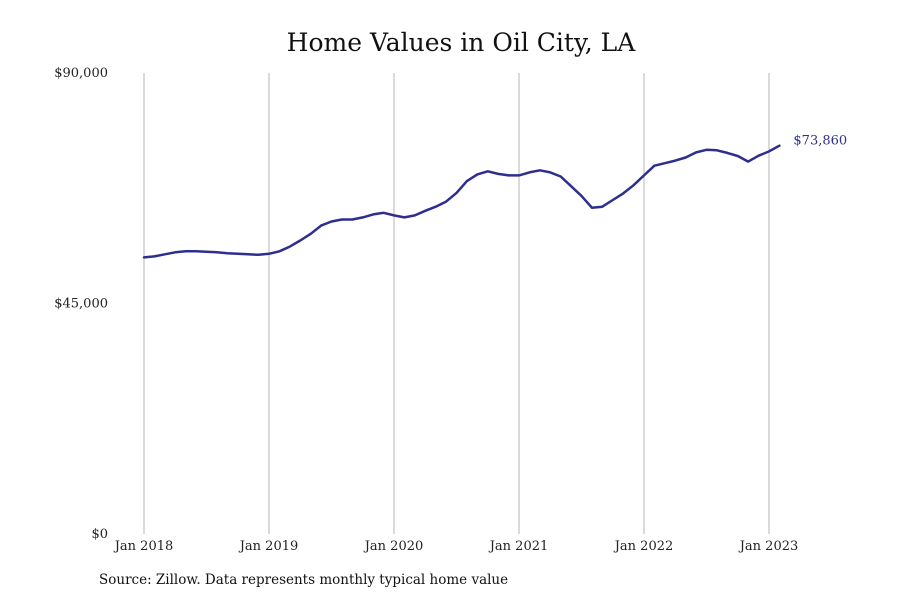 The image size is (900, 600). What do you see at coordinates (81, 73) in the screenshot?
I see `y-tick-label: $90,000` at bounding box center [81, 73].